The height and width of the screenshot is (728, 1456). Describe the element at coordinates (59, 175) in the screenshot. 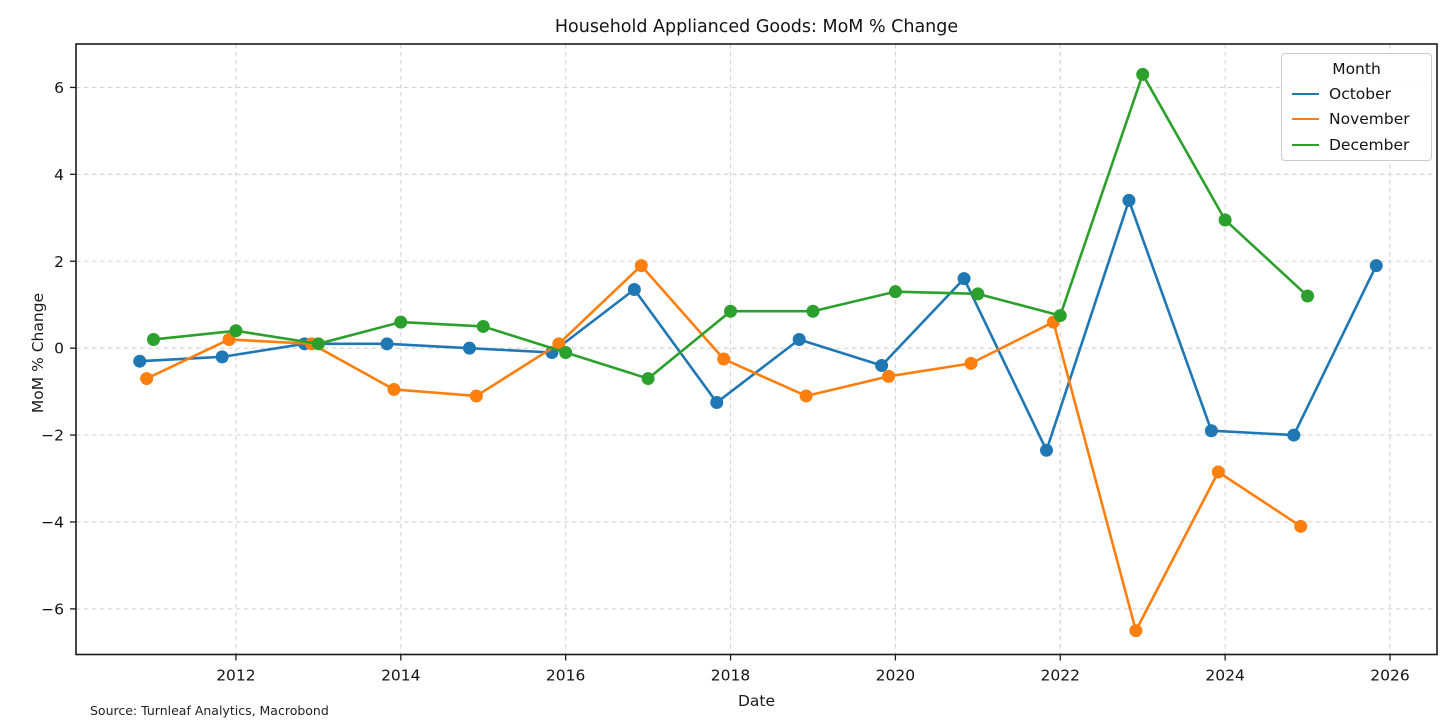

I see `y-tick-label: 4` at that location.